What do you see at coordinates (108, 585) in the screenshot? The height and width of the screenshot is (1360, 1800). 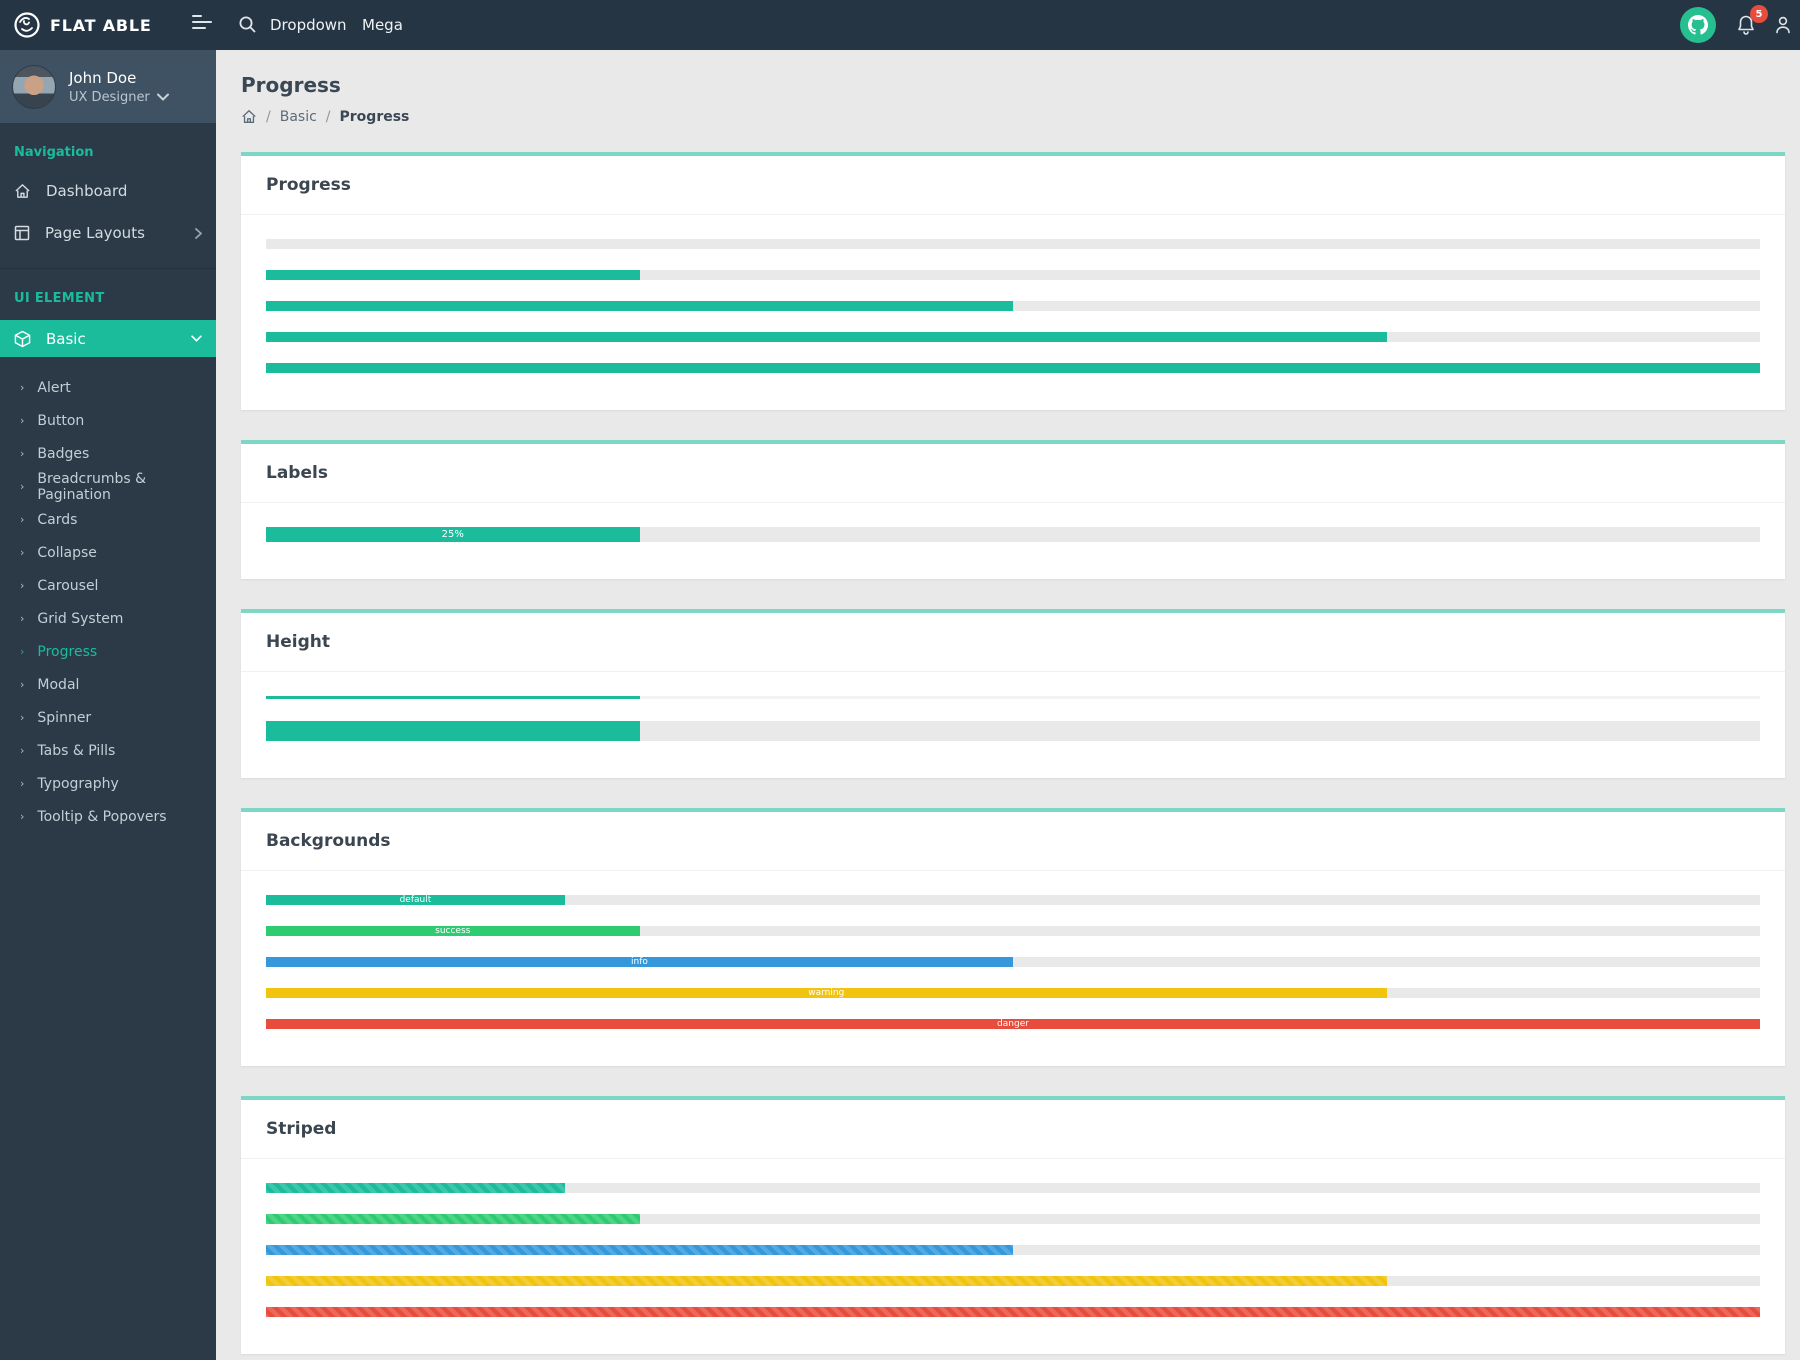 I see `submenu-item-carousel: › Carousel` at bounding box center [108, 585].